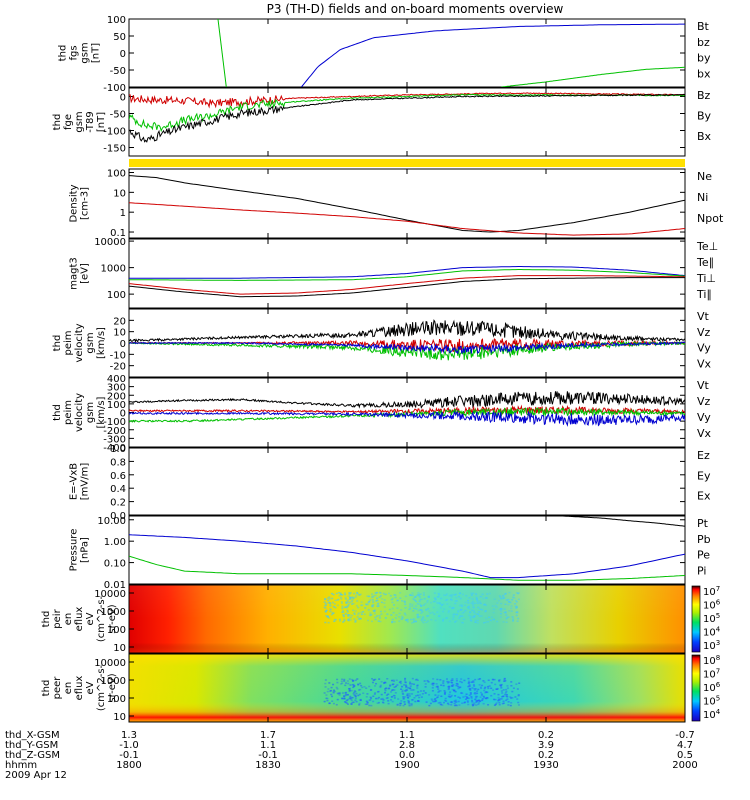  Describe the element at coordinates (116, 379) in the screenshot. I see `ytick-label: 400` at that location.